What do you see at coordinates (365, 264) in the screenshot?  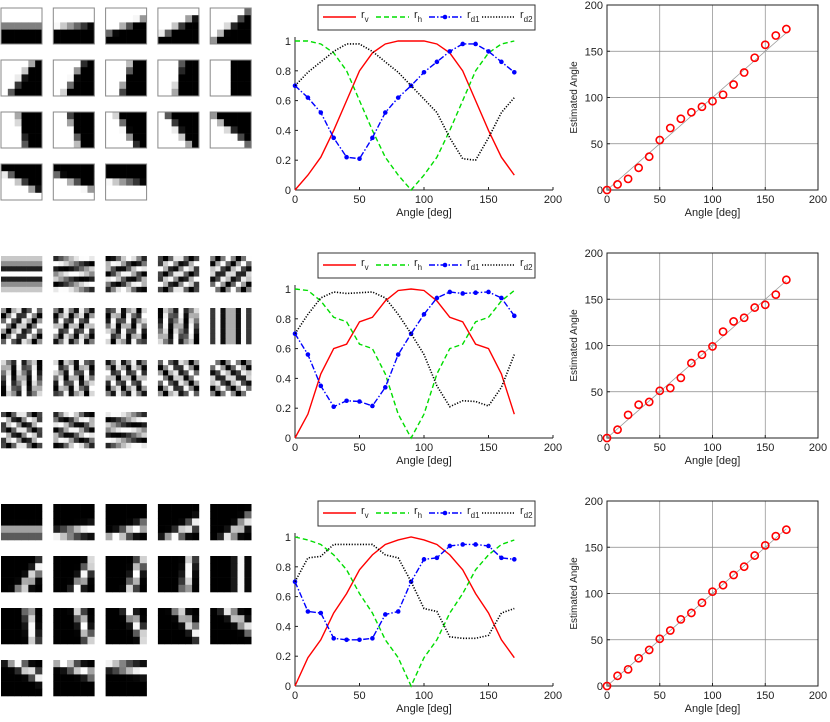 I see `legend-label-rv: rv` at bounding box center [365, 264].